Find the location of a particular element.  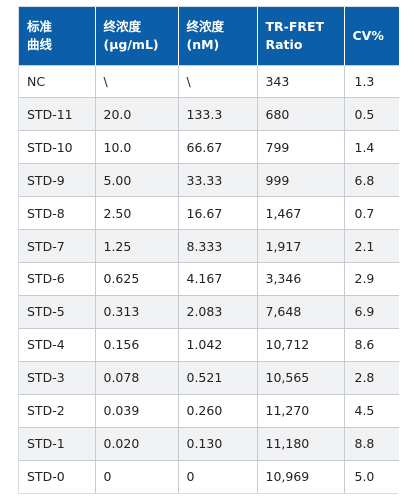

table-row: STD-1 0.020 0.130 11,180 8.8 is located at coordinates (209, 443).